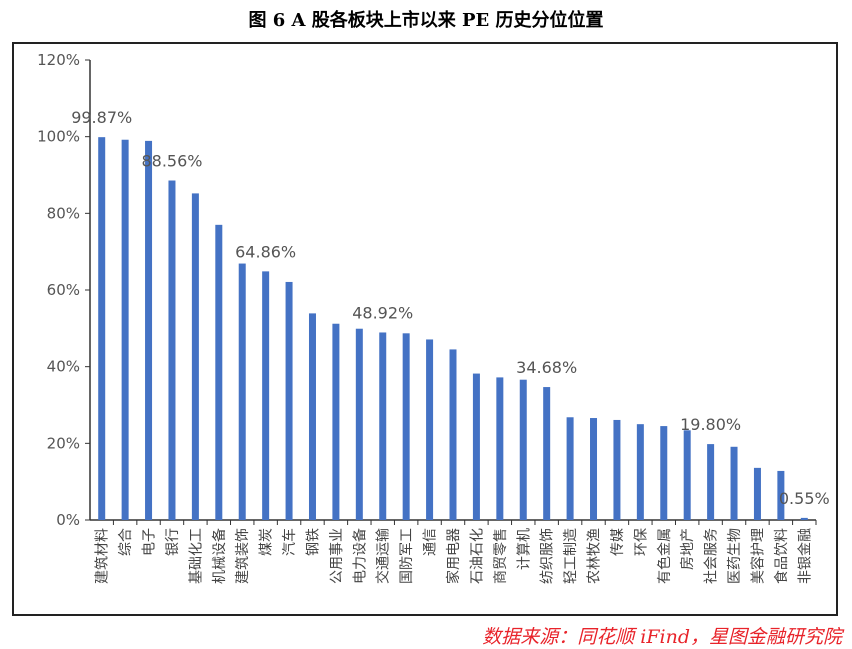  Describe the element at coordinates (58, 137) in the screenshot. I see `y-tick-label: 100%` at that location.